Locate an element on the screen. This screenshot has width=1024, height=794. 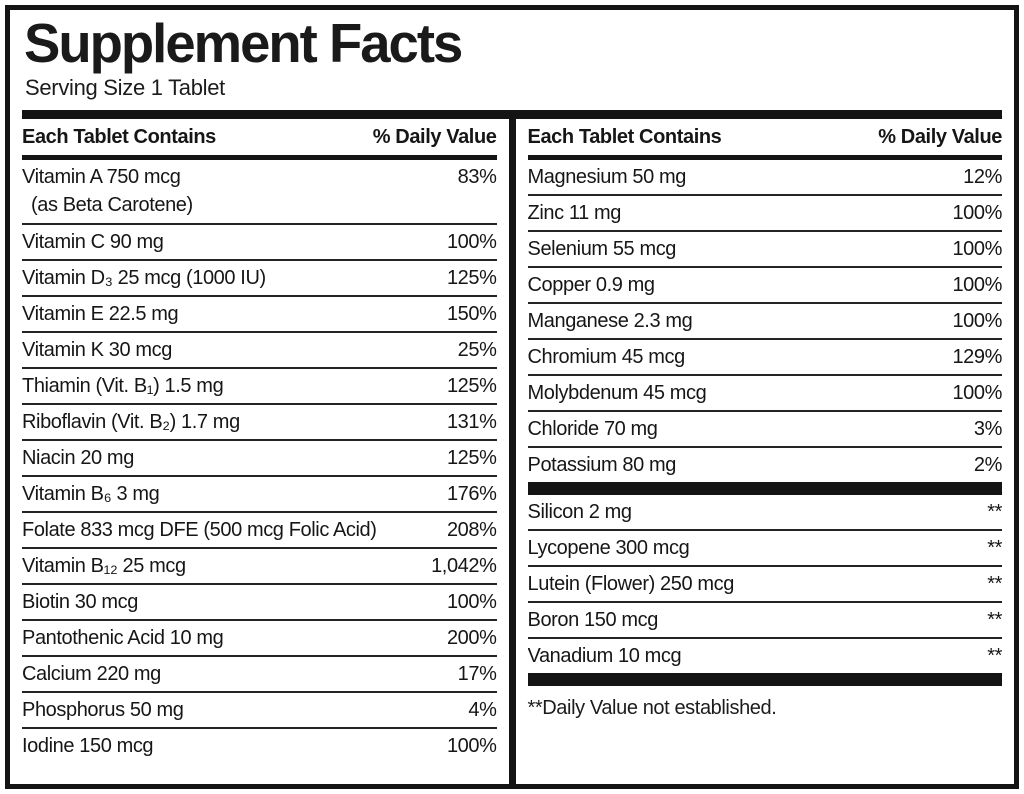
nutrient-name: Molybdenum 45 mcg is located at coordinates (617, 392).